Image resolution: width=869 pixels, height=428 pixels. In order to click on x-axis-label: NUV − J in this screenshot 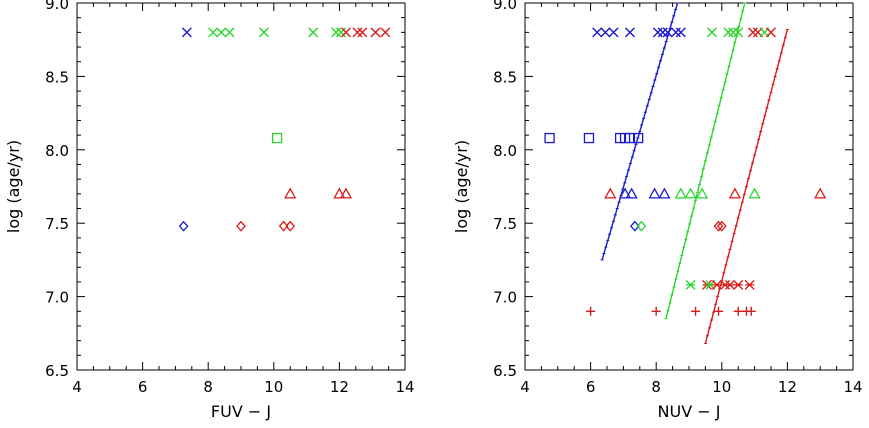, I will do `click(689, 411)`.